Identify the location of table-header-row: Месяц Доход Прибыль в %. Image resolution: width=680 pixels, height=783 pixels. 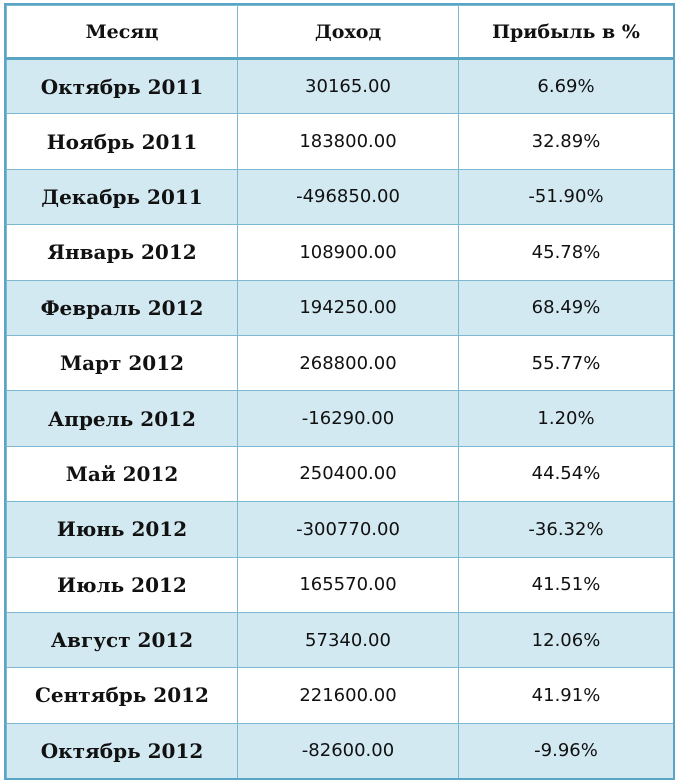
(339, 32).